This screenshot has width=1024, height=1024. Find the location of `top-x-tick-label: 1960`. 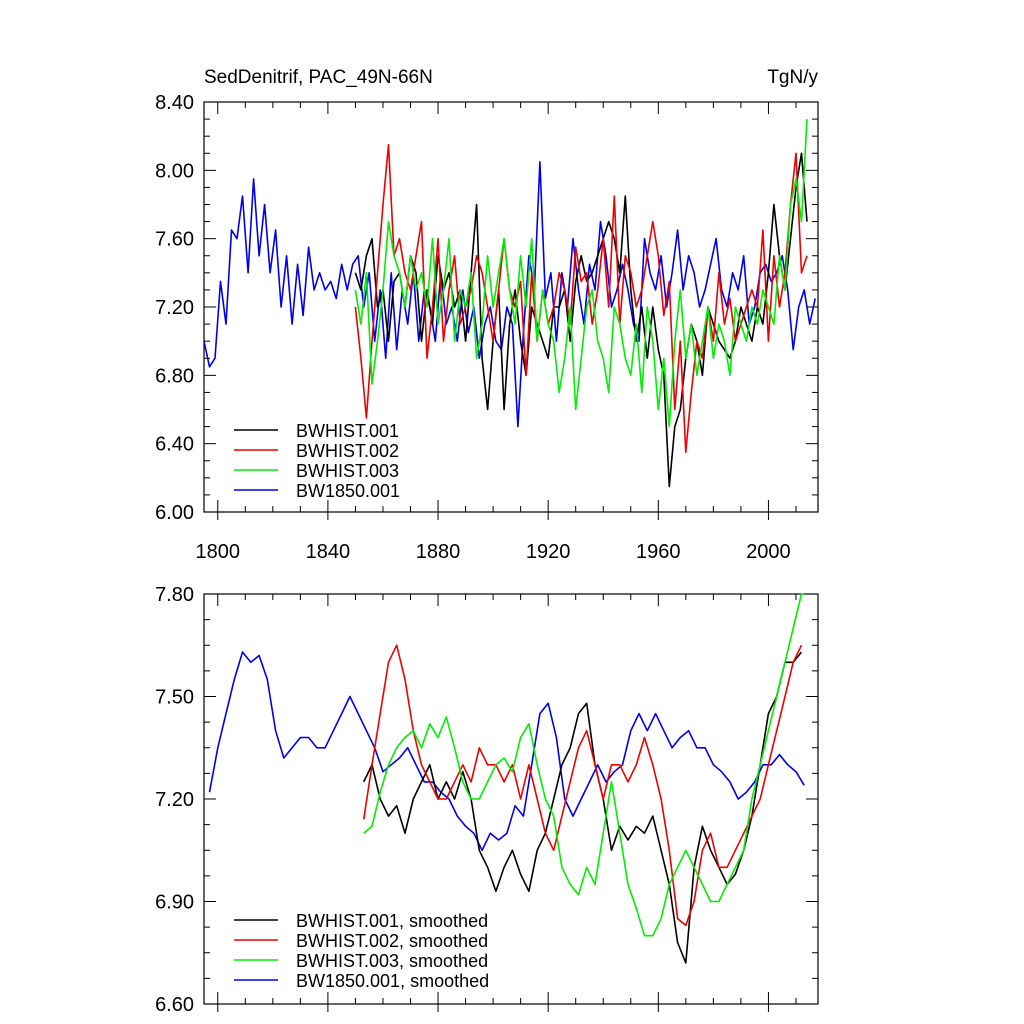

top-x-tick-label: 1960 is located at coordinates (658, 552).